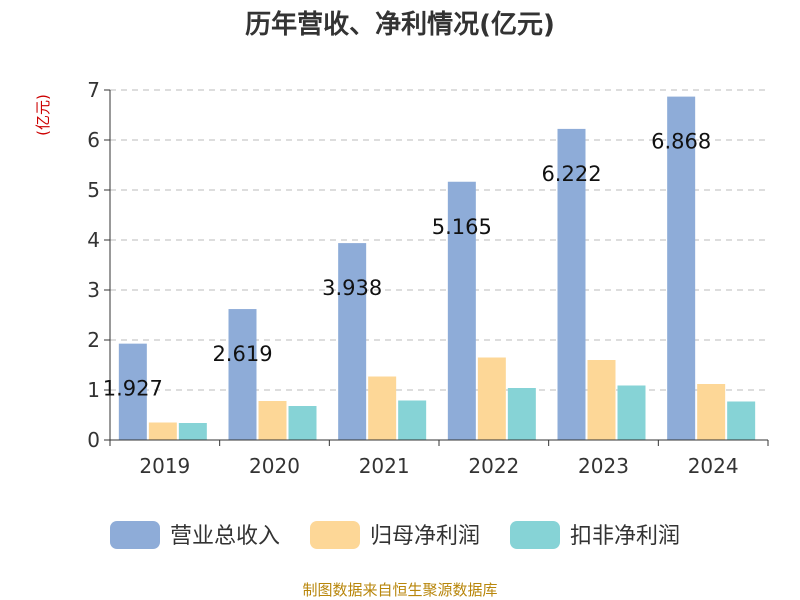 Image resolution: width=800 pixels, height=600 pixels. What do you see at coordinates (93, 140) in the screenshot?
I see `y-tick-label: 6` at bounding box center [93, 140].